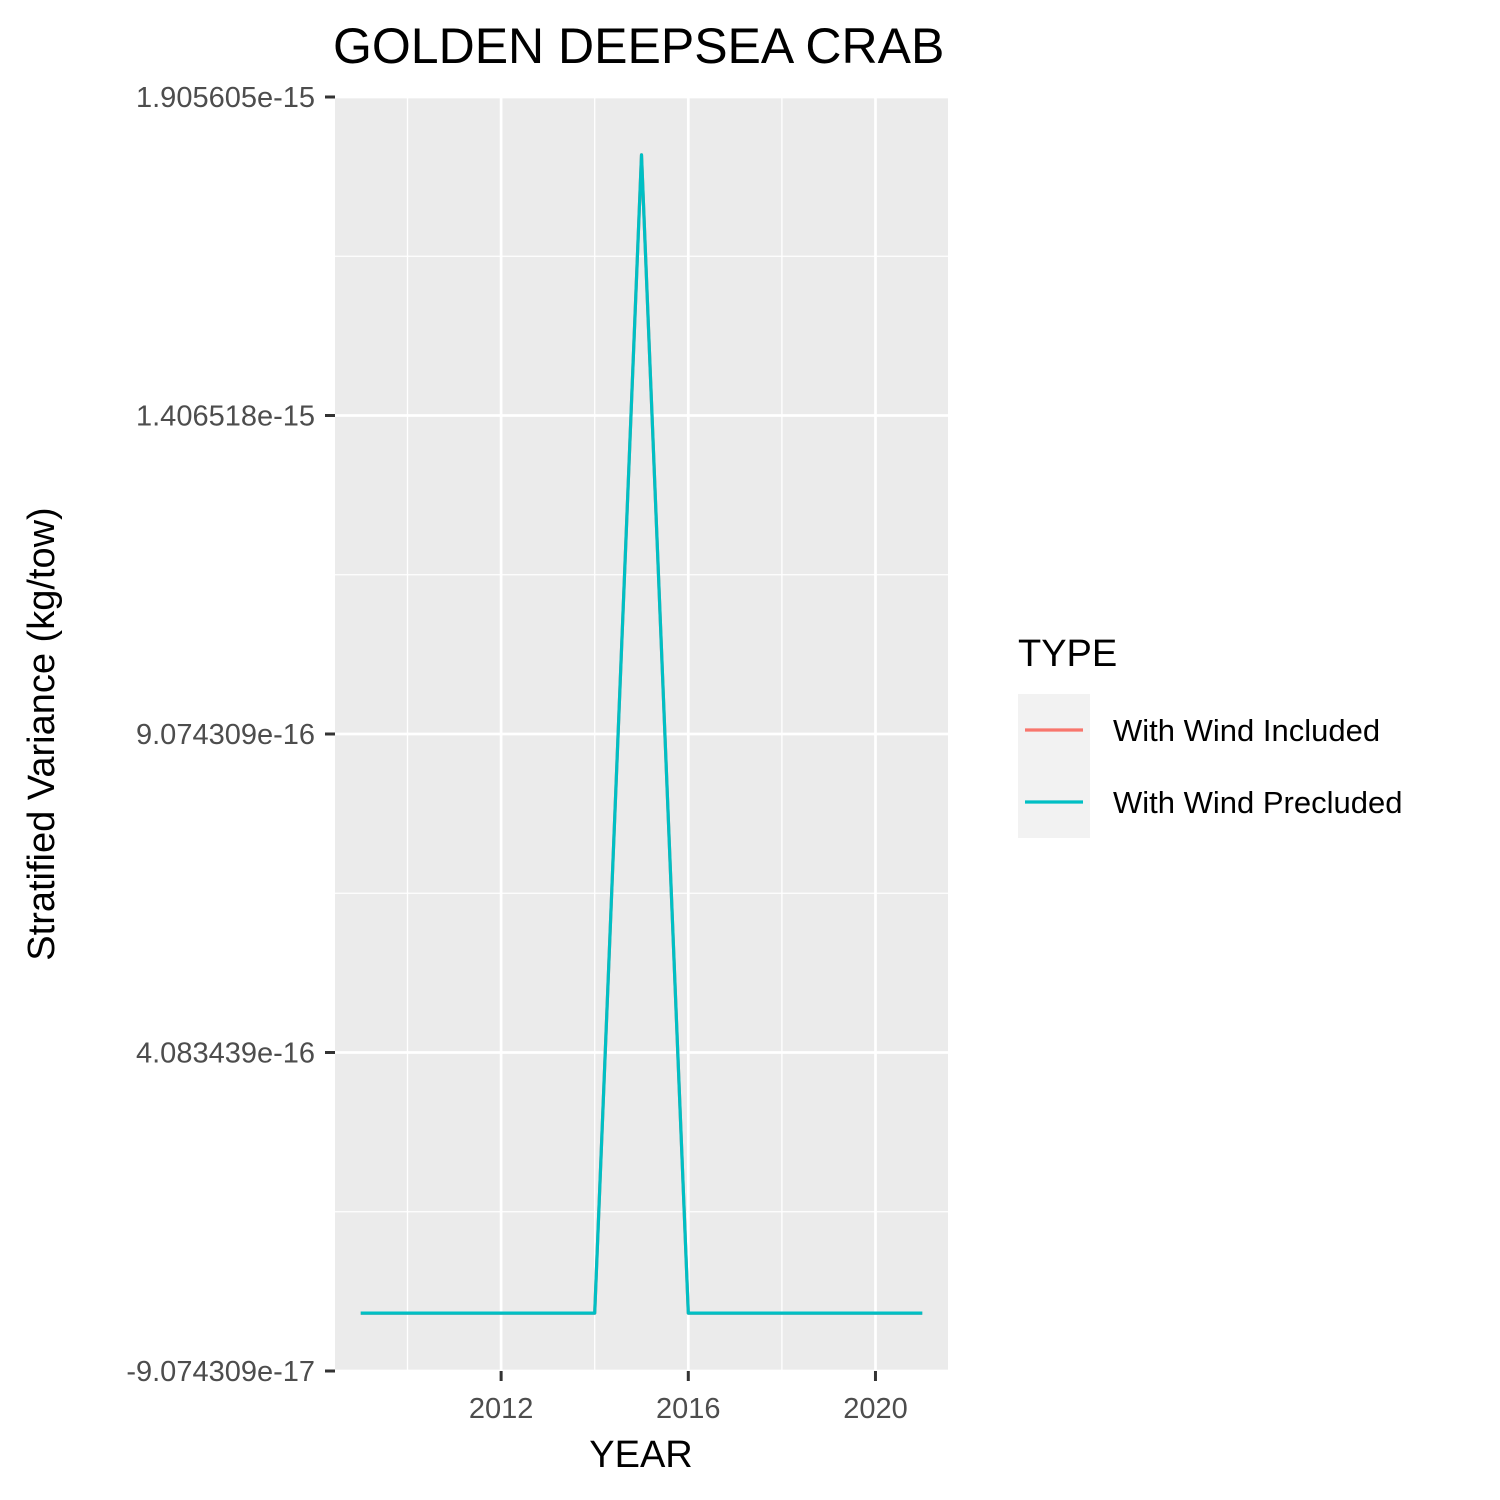  Describe the element at coordinates (1246, 730) in the screenshot. I see `legend-label: With Wind Included` at that location.